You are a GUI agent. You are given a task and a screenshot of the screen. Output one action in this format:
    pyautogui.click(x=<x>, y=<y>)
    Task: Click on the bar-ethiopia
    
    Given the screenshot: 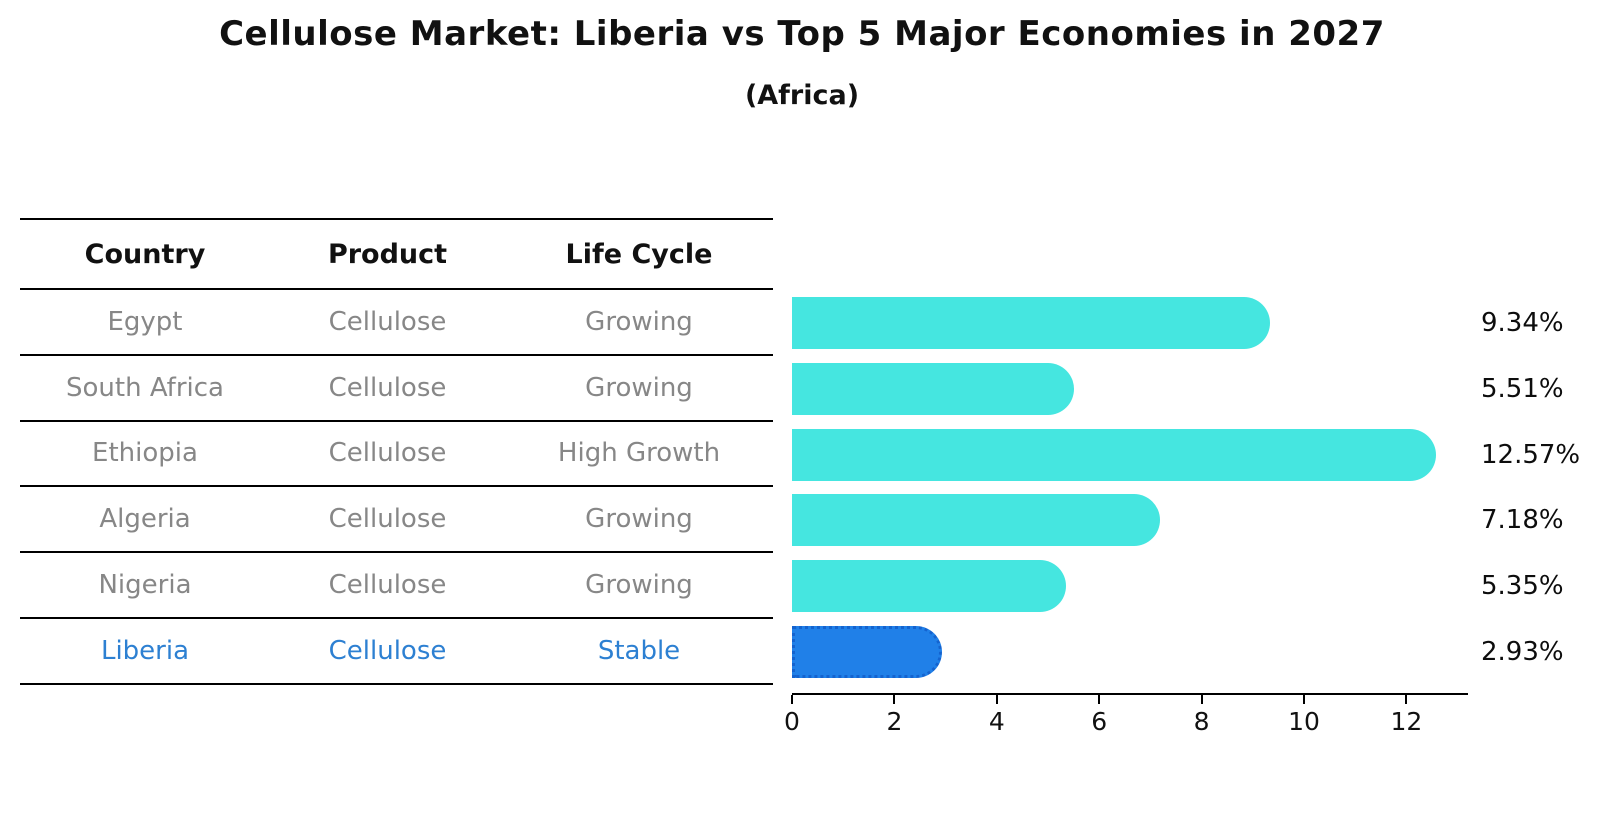 What is the action you would take?
    pyautogui.click(x=1114, y=454)
    